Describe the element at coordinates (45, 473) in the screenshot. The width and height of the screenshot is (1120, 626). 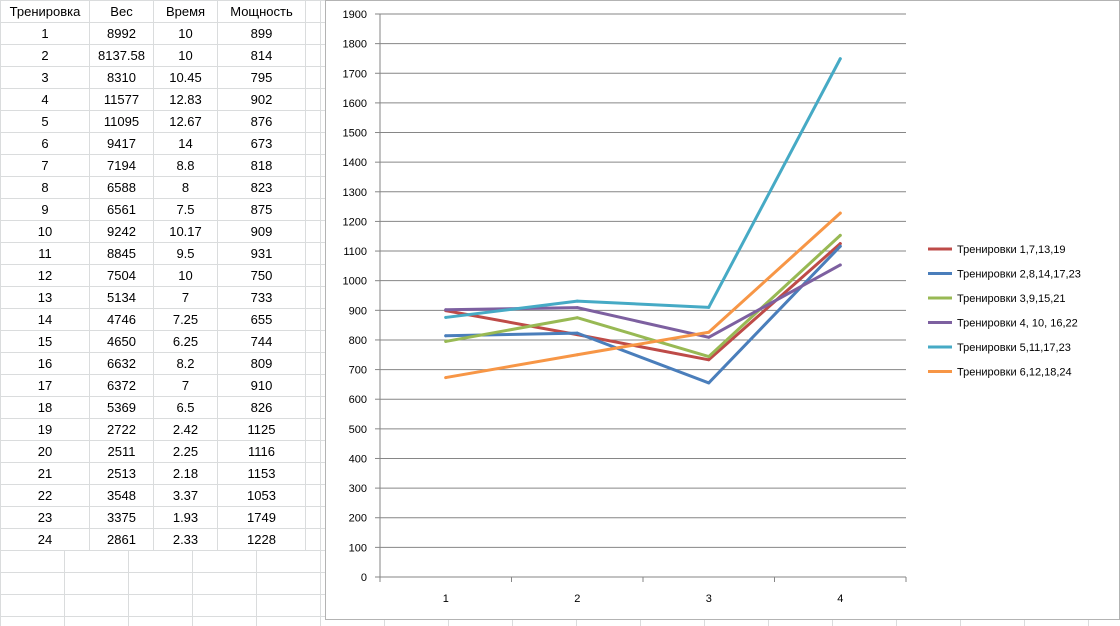
I see `cell-training: 21` at that location.